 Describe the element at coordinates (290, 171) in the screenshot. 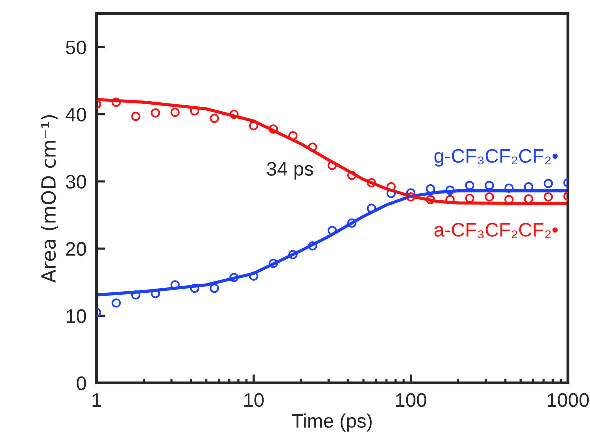

I see `annotation: 34 ps` at that location.